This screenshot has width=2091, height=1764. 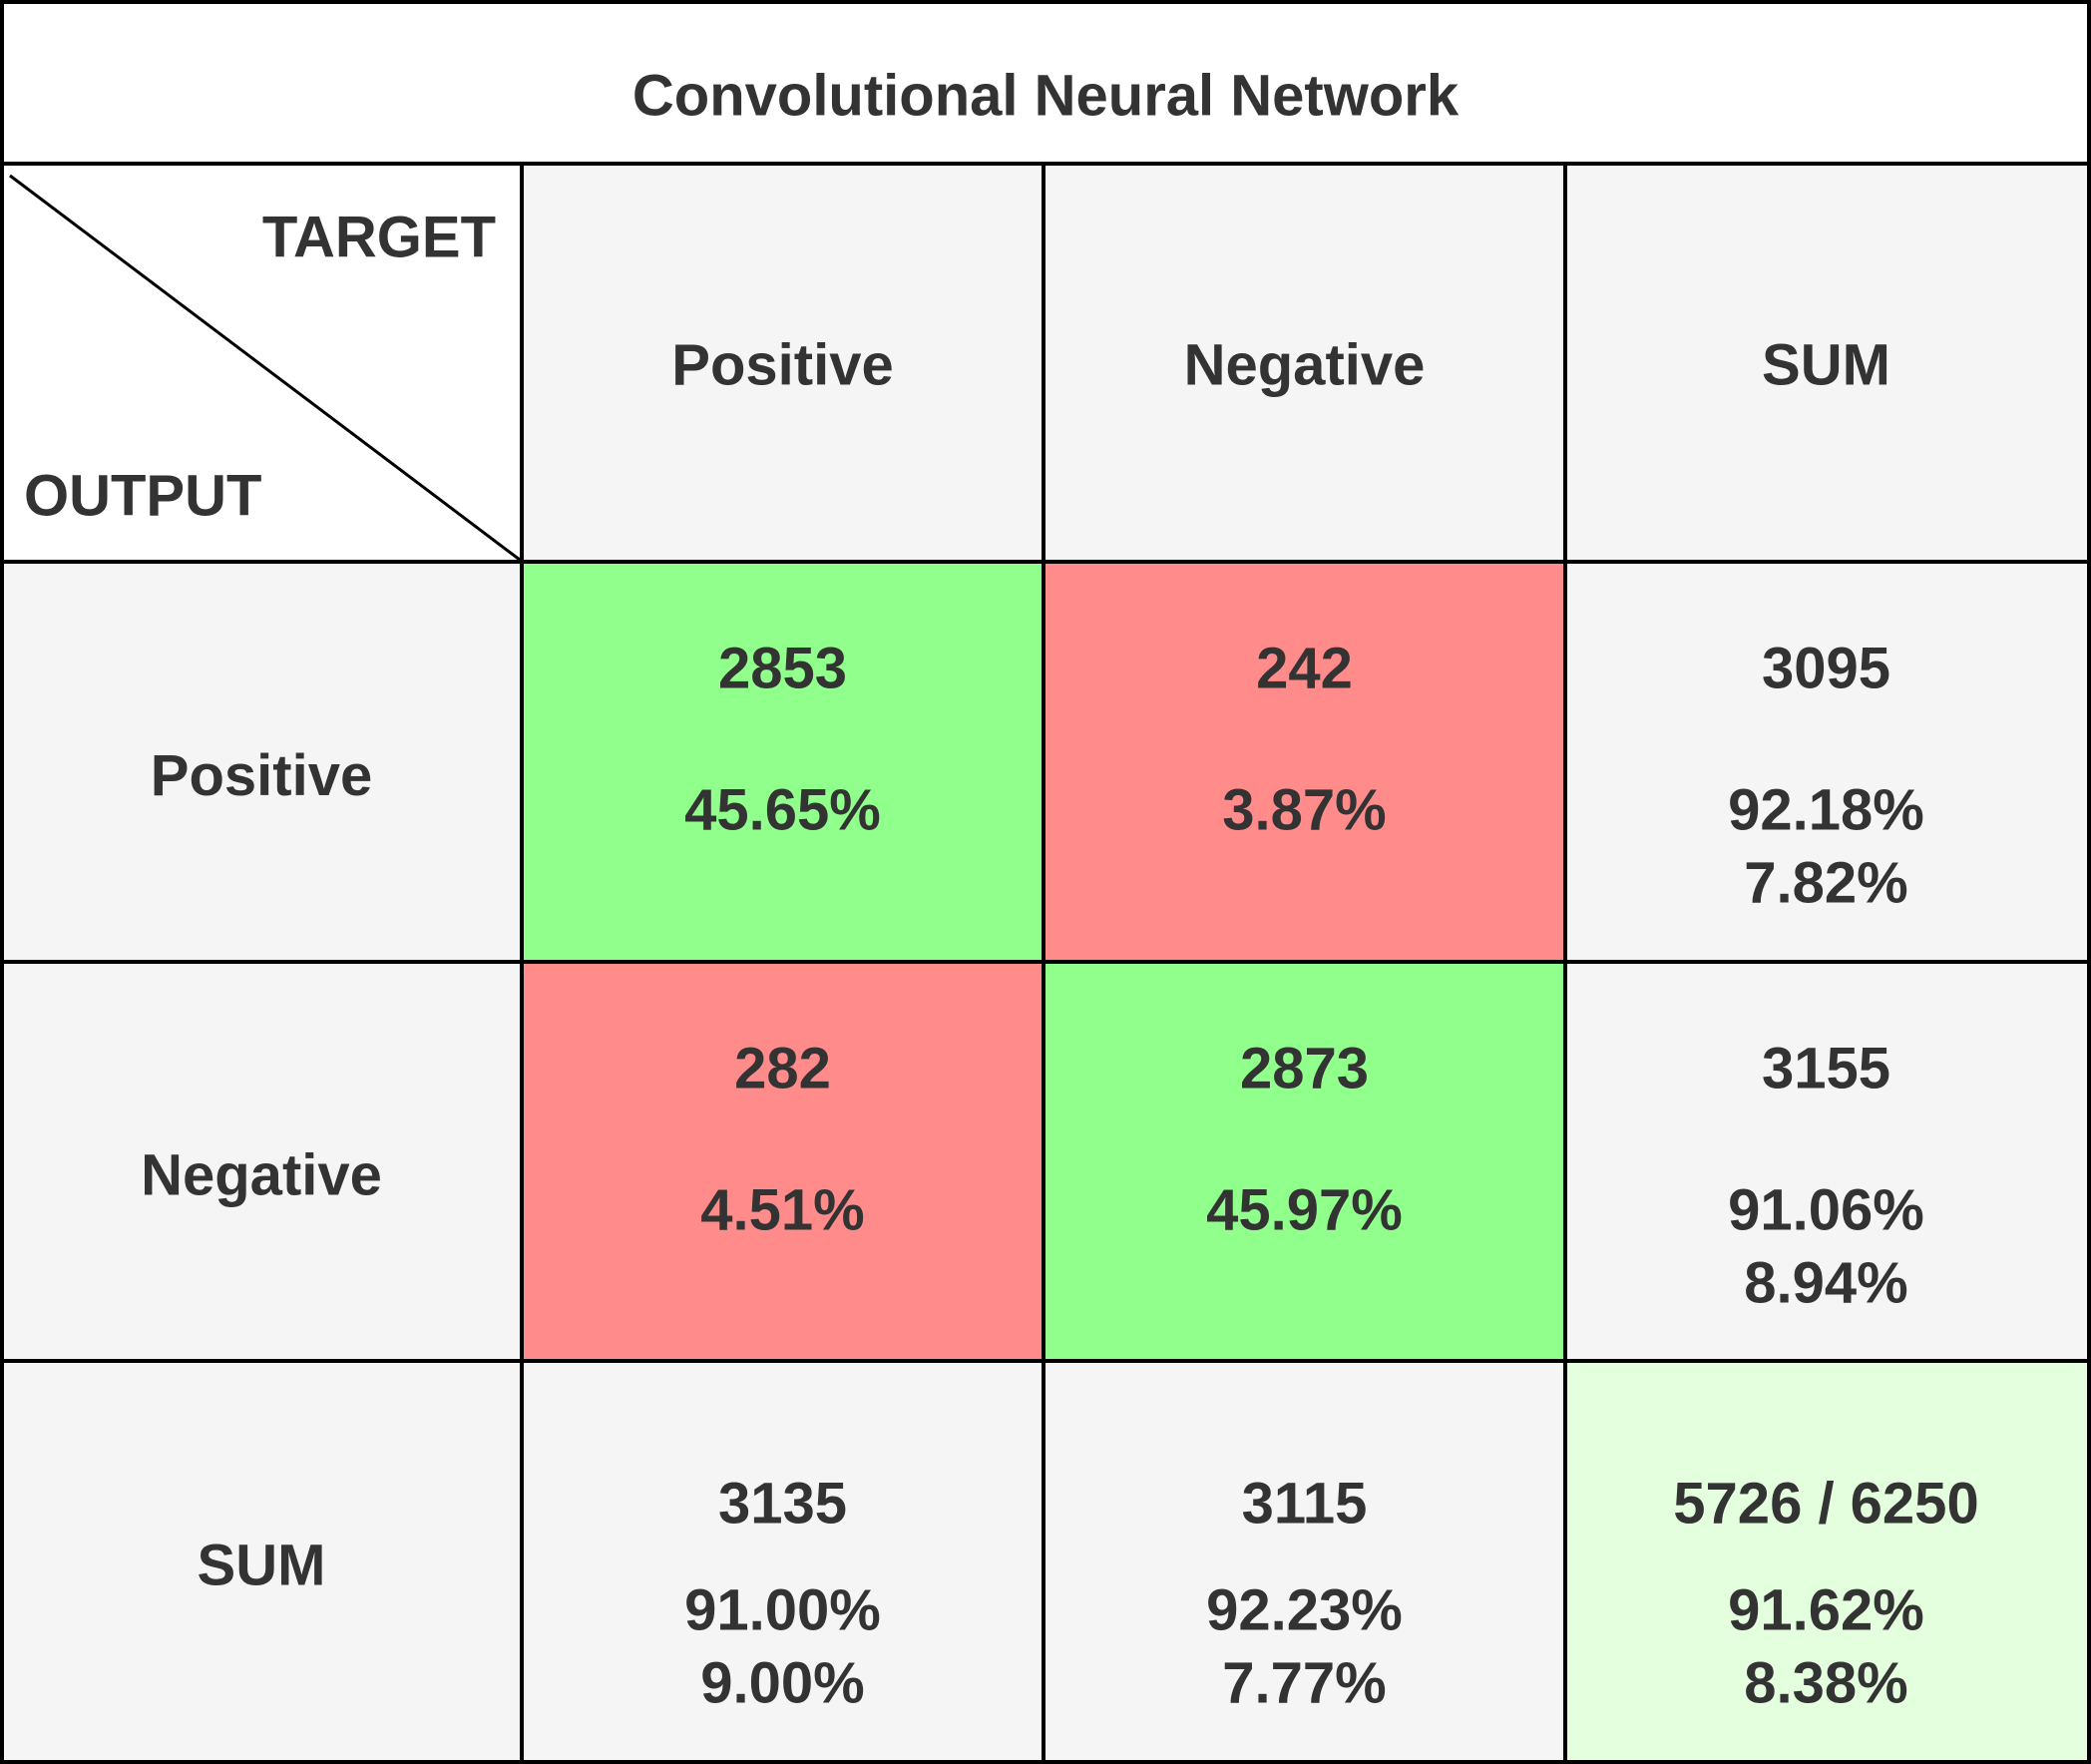 I want to click on cell-count: 242, so click(x=1304, y=669).